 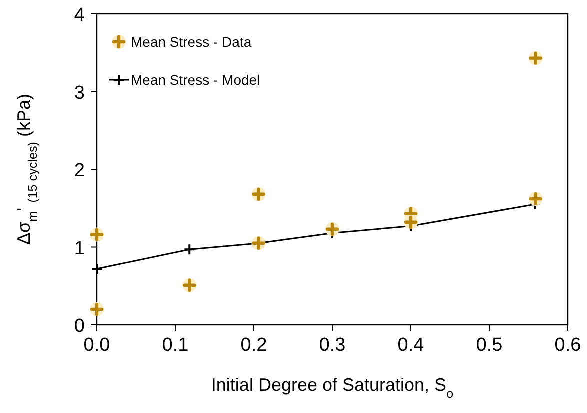 What do you see at coordinates (568, 345) in the screenshot?
I see `x-tick-label: 0.6` at bounding box center [568, 345].